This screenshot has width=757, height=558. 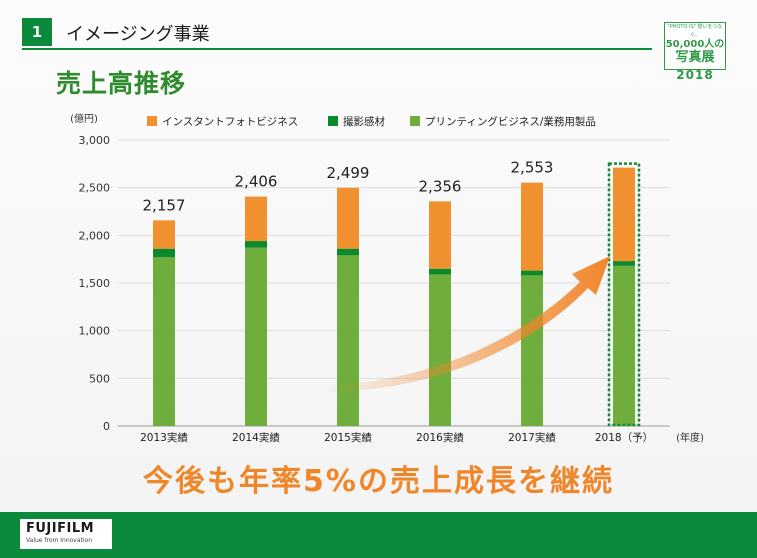 What do you see at coordinates (95, 188) in the screenshot?
I see `y-tick-label: 2,500` at bounding box center [95, 188].